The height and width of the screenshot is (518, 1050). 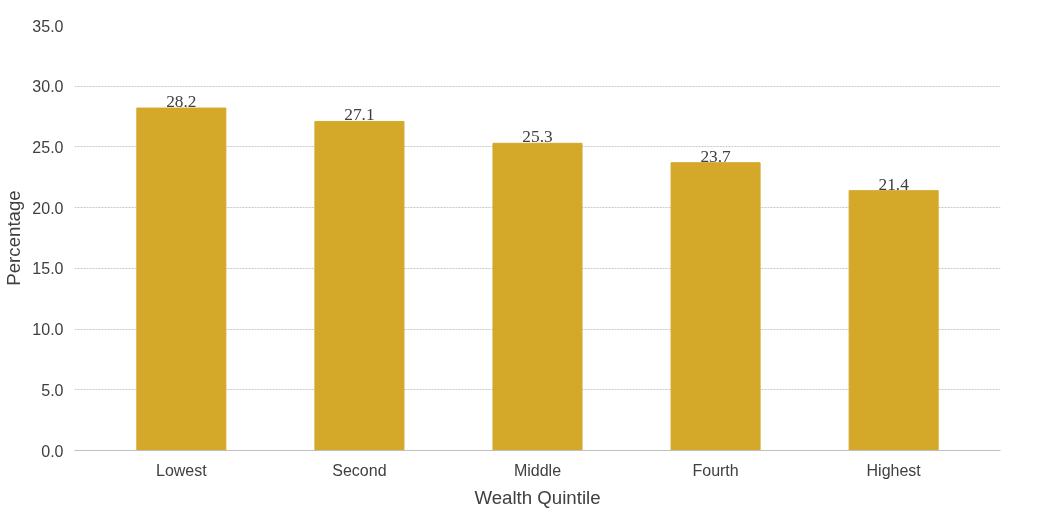 I want to click on x-tick-label: Lowest, so click(x=182, y=470).